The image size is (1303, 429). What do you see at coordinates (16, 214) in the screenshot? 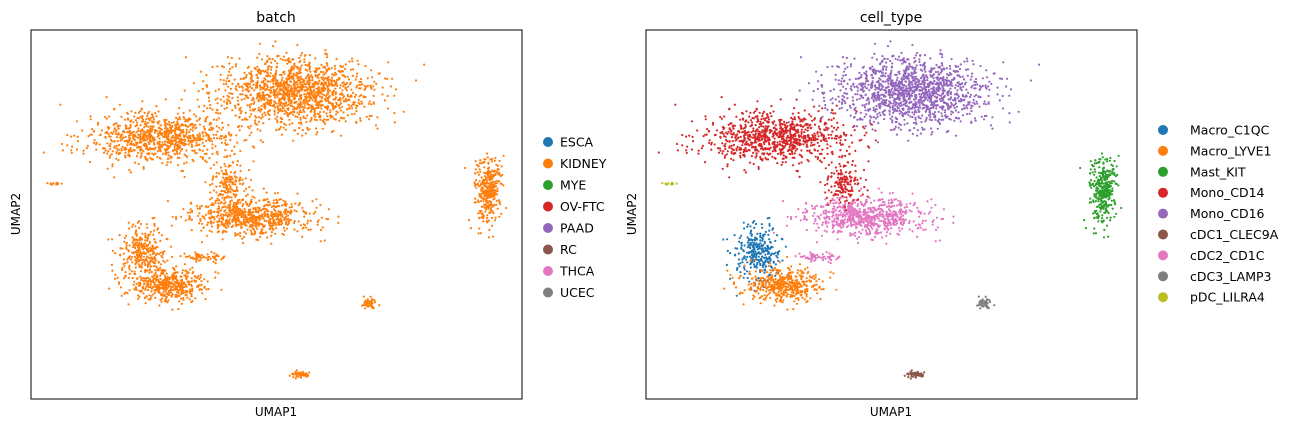
I see `panel-batch-ylabel: UMAP2` at bounding box center [16, 214].